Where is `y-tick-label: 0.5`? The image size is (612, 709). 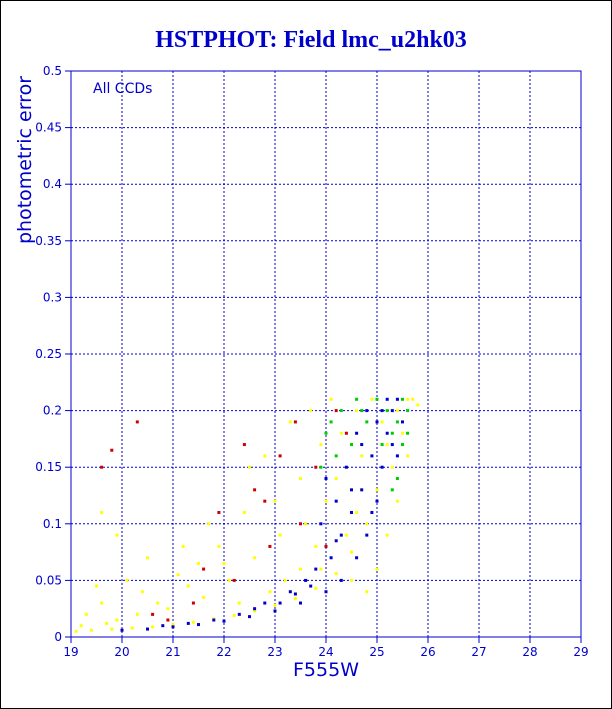 y-tick-label: 0.5 is located at coordinates (52, 71).